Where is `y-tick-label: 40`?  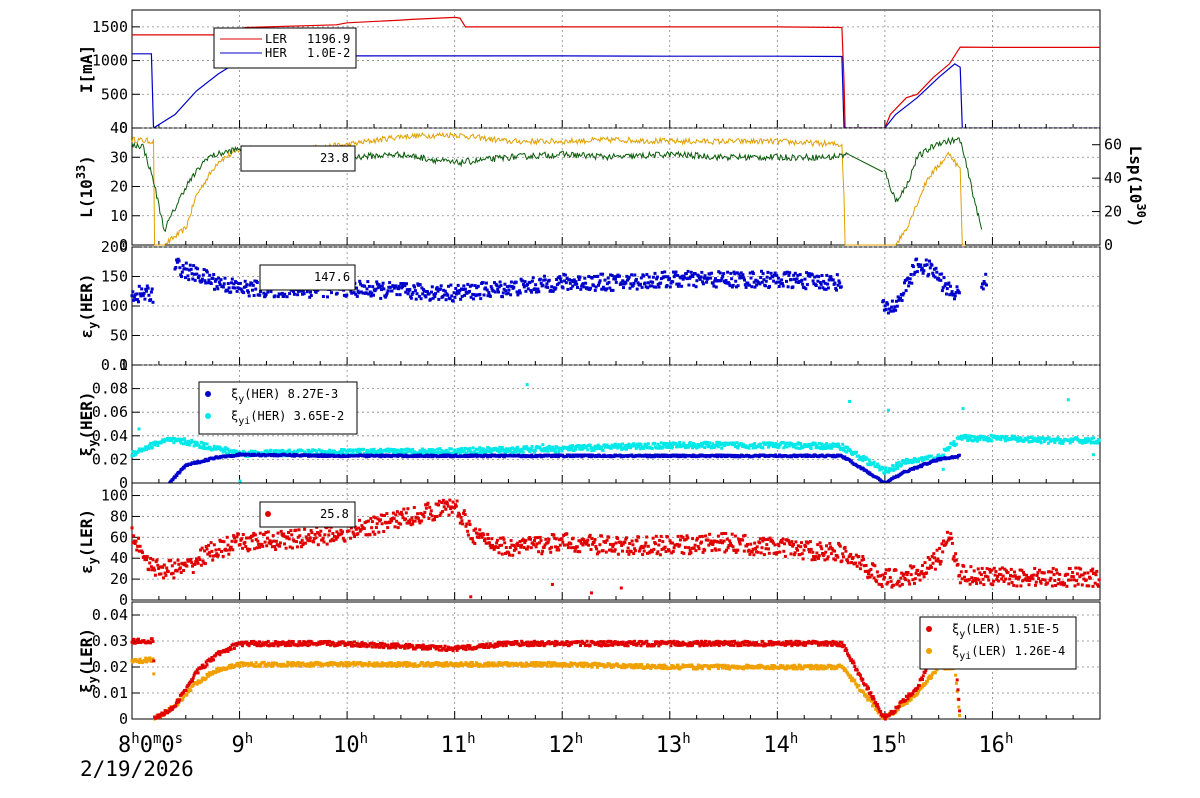 y-tick-label: 40 is located at coordinates (119, 558).